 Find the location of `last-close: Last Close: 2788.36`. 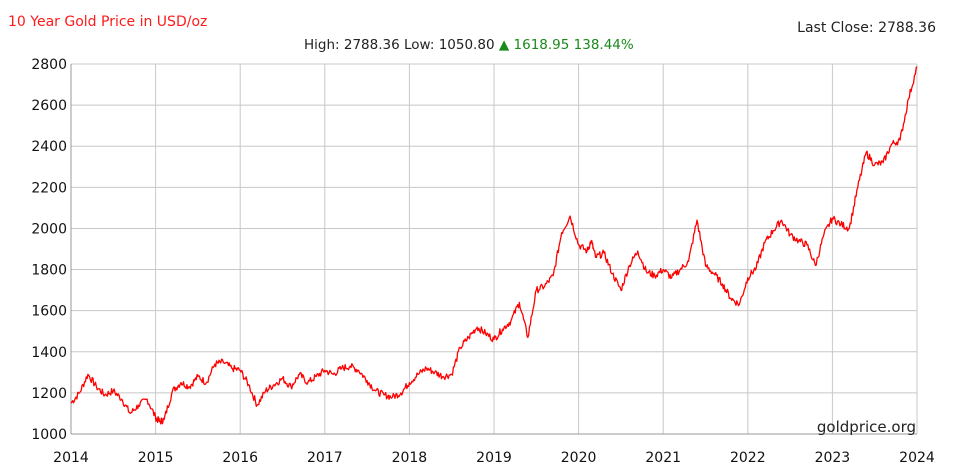

last-close: Last Close: 2788.36 is located at coordinates (866, 28).